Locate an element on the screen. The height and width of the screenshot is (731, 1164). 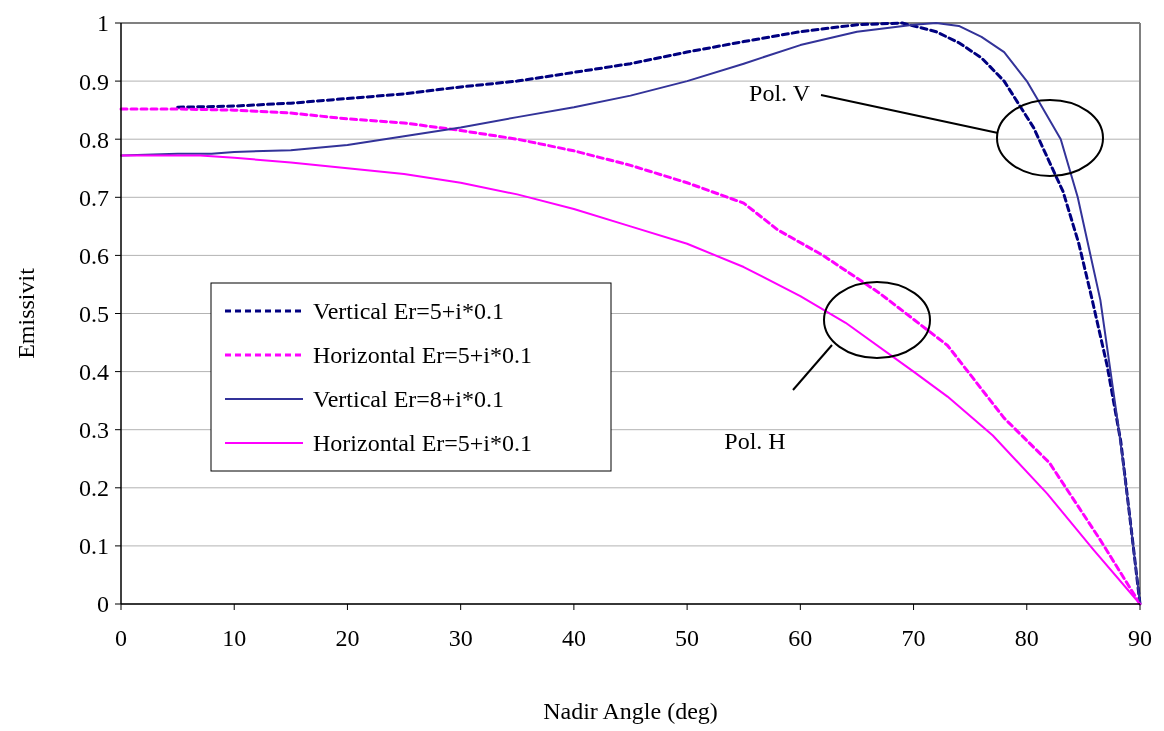
y-tick-label: 0 is located at coordinates (103, 604).